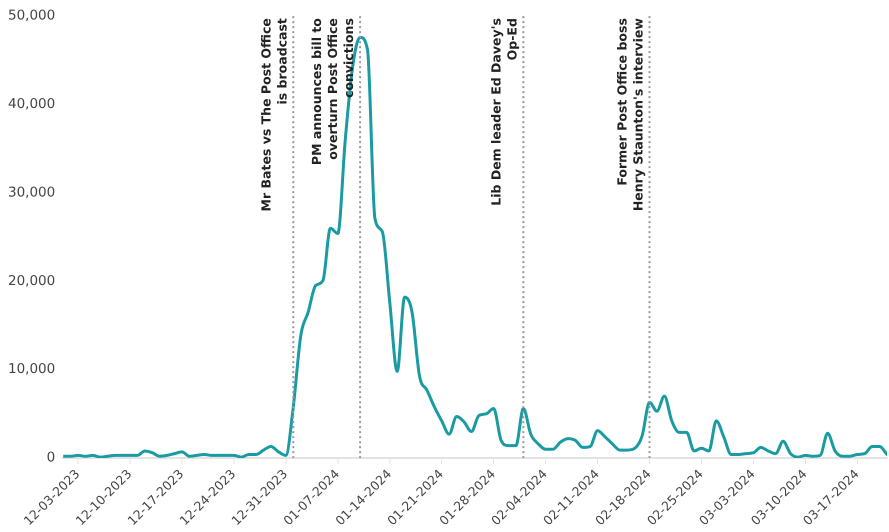  Describe the element at coordinates (32, 192) in the screenshot. I see `y-tick-label: 30,000` at that location.